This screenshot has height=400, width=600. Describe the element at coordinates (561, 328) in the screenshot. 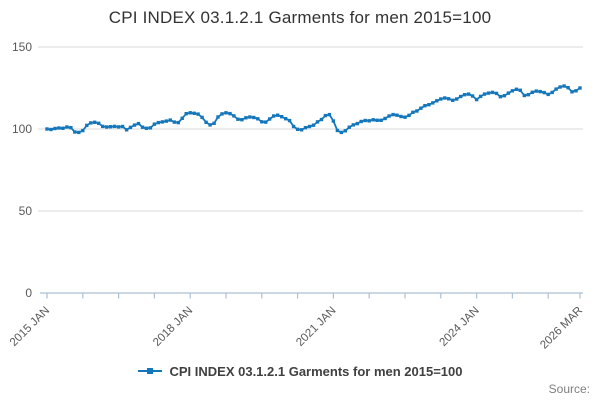

I see `x-axis-tick-label: 2026 MAR` at that location.